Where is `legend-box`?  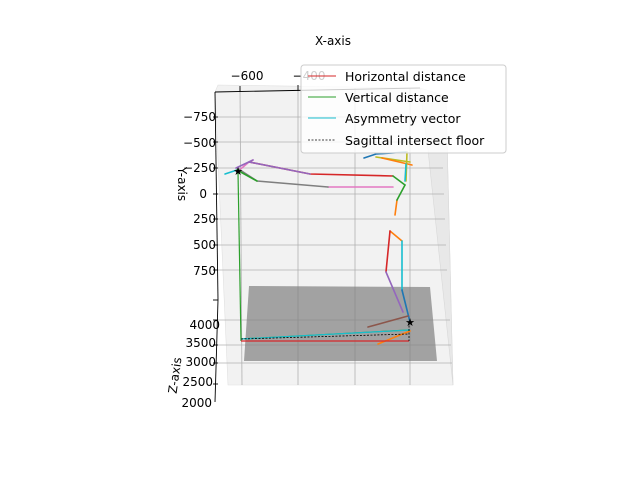
legend-box is located at coordinates (403, 109).